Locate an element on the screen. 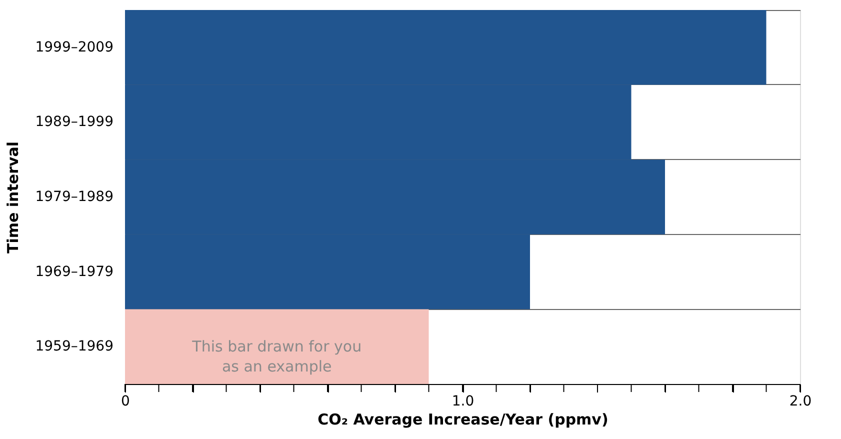 This screenshot has width=841, height=439. bar is located at coordinates (277, 346).